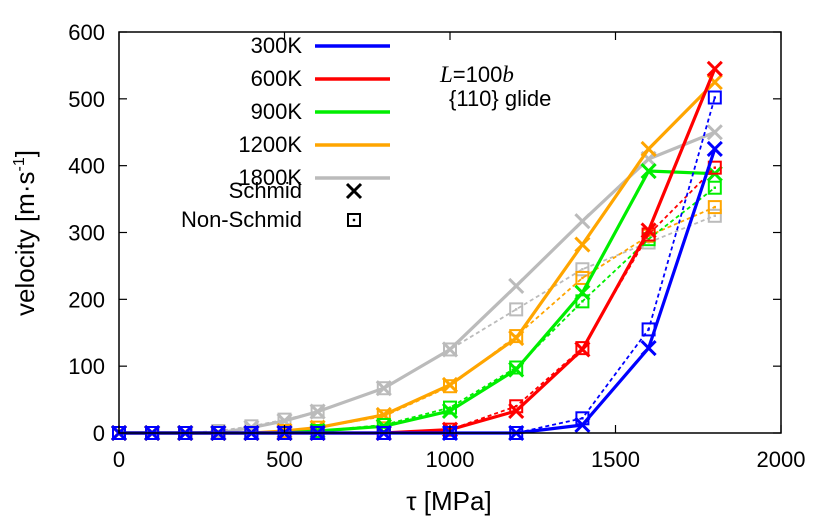 The image size is (830, 521). Describe the element at coordinates (119, 459) in the screenshot. I see `x-tick-label: 0` at that location.